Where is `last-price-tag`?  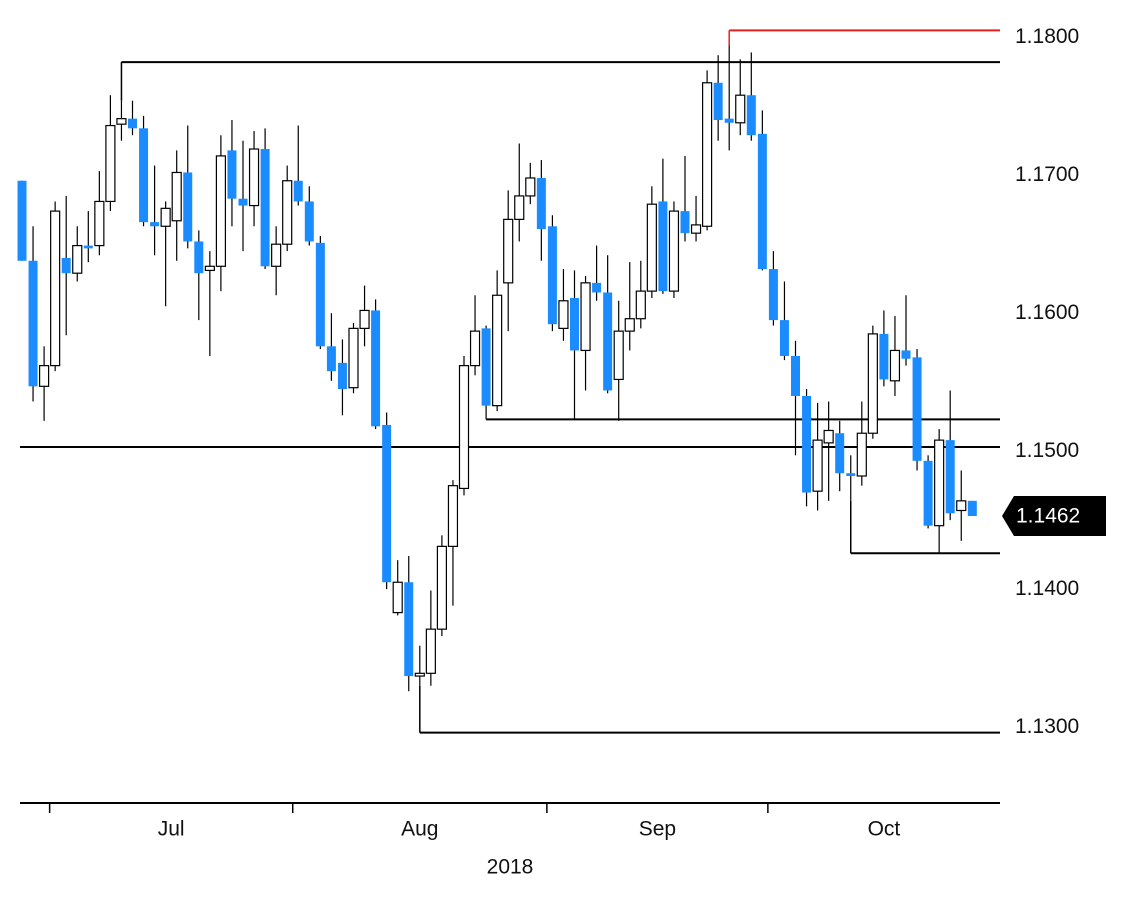 last-price-tag is located at coordinates (1054, 516).